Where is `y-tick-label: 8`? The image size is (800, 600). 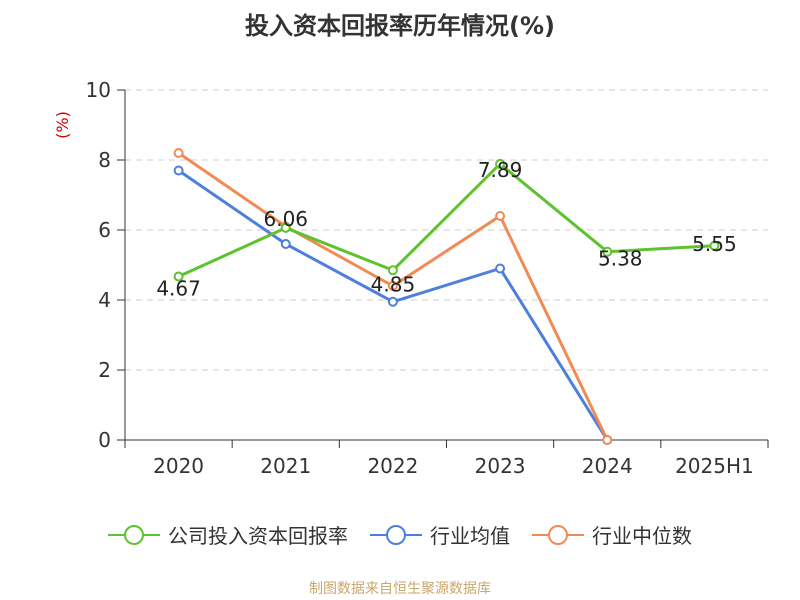 y-tick-label: 8 is located at coordinates (104, 160).